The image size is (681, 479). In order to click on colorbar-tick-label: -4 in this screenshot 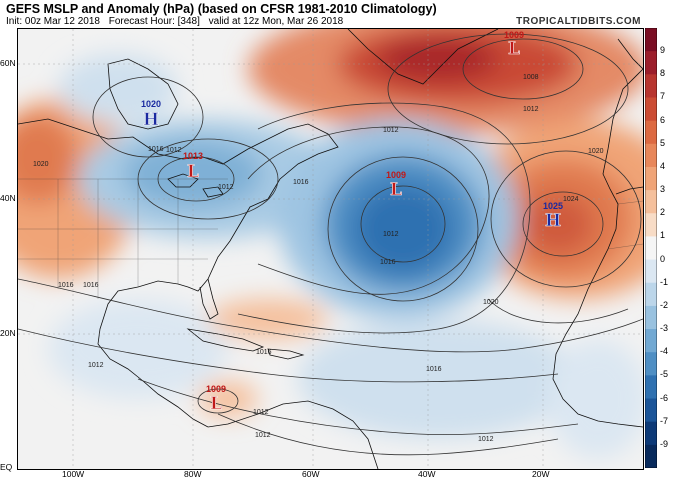, I will do `click(664, 351)`.